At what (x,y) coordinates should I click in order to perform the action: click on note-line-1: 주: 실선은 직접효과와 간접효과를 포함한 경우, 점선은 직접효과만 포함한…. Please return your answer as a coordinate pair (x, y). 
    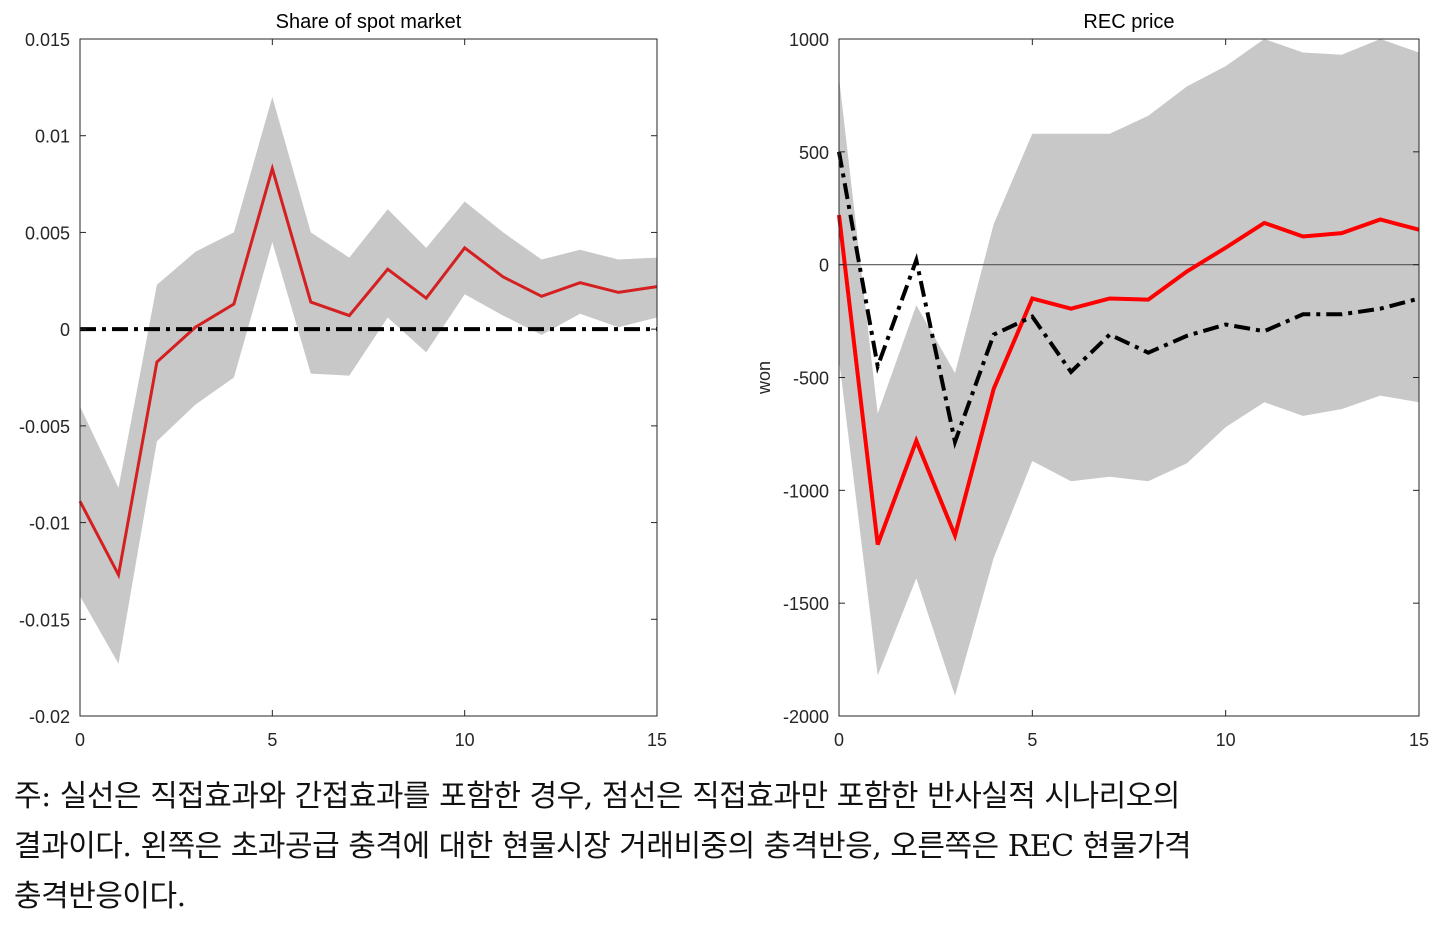
    Looking at the image, I should click on (597, 796).